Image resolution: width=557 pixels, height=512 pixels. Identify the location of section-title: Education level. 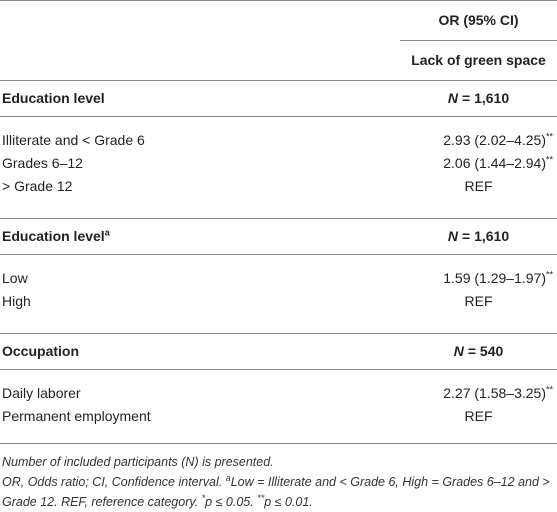
(53, 98).